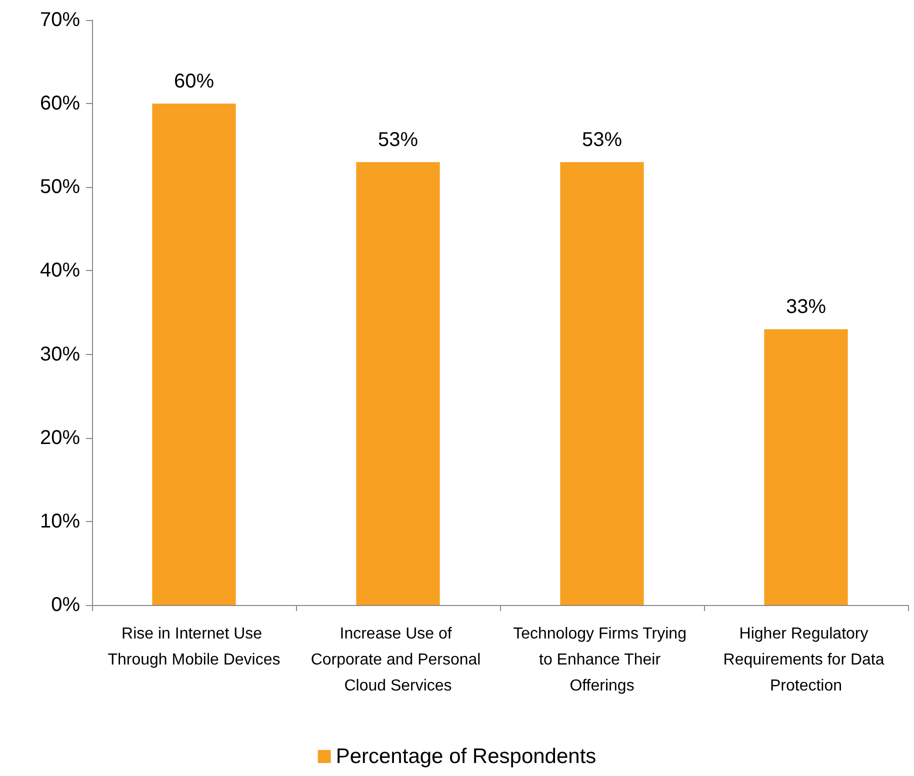  What do you see at coordinates (60, 187) in the screenshot?
I see `y-tick-label: 50%` at bounding box center [60, 187].